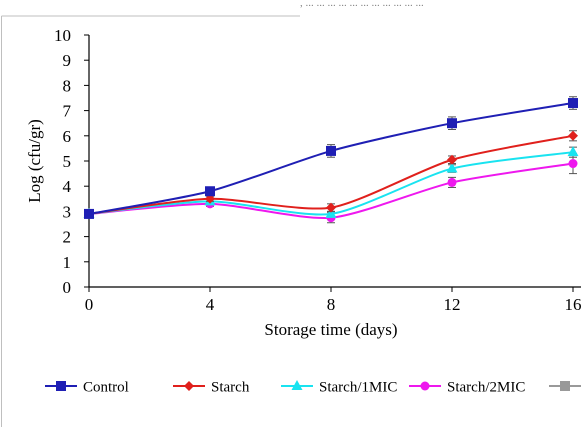  Describe the element at coordinates (313, 388) in the screenshot. I see `legend: Control Starch Starch/1MIC Starch/2MIC` at that location.